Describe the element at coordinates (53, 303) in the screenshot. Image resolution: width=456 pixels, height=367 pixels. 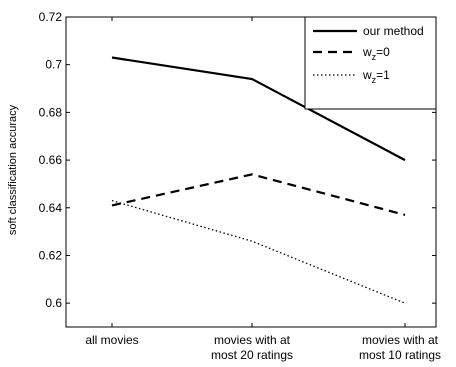
I see `y-tick-label: 0.6` at that location.